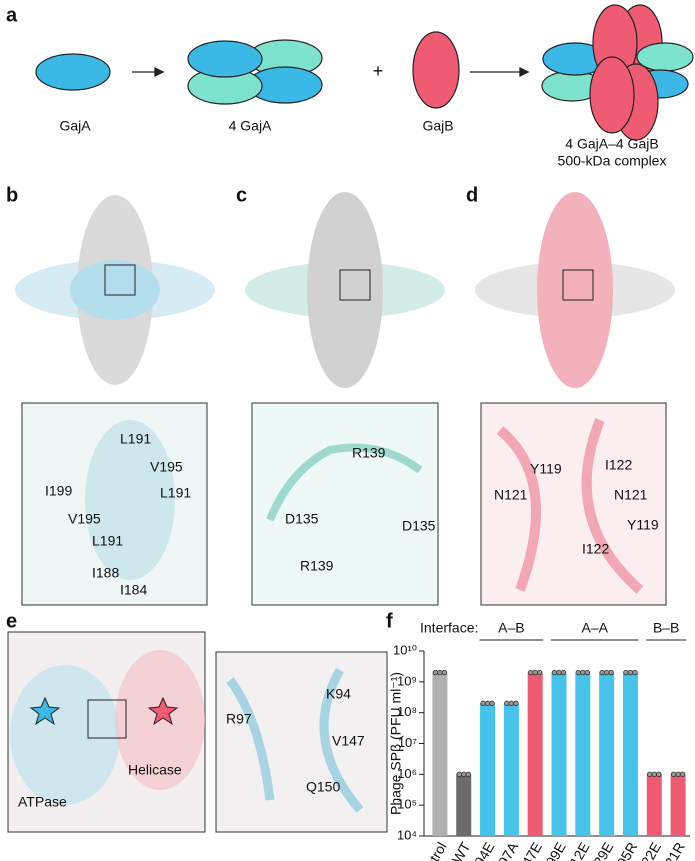 The height and width of the screenshot is (861, 695). I want to click on panel-letter: e, so click(11, 621).